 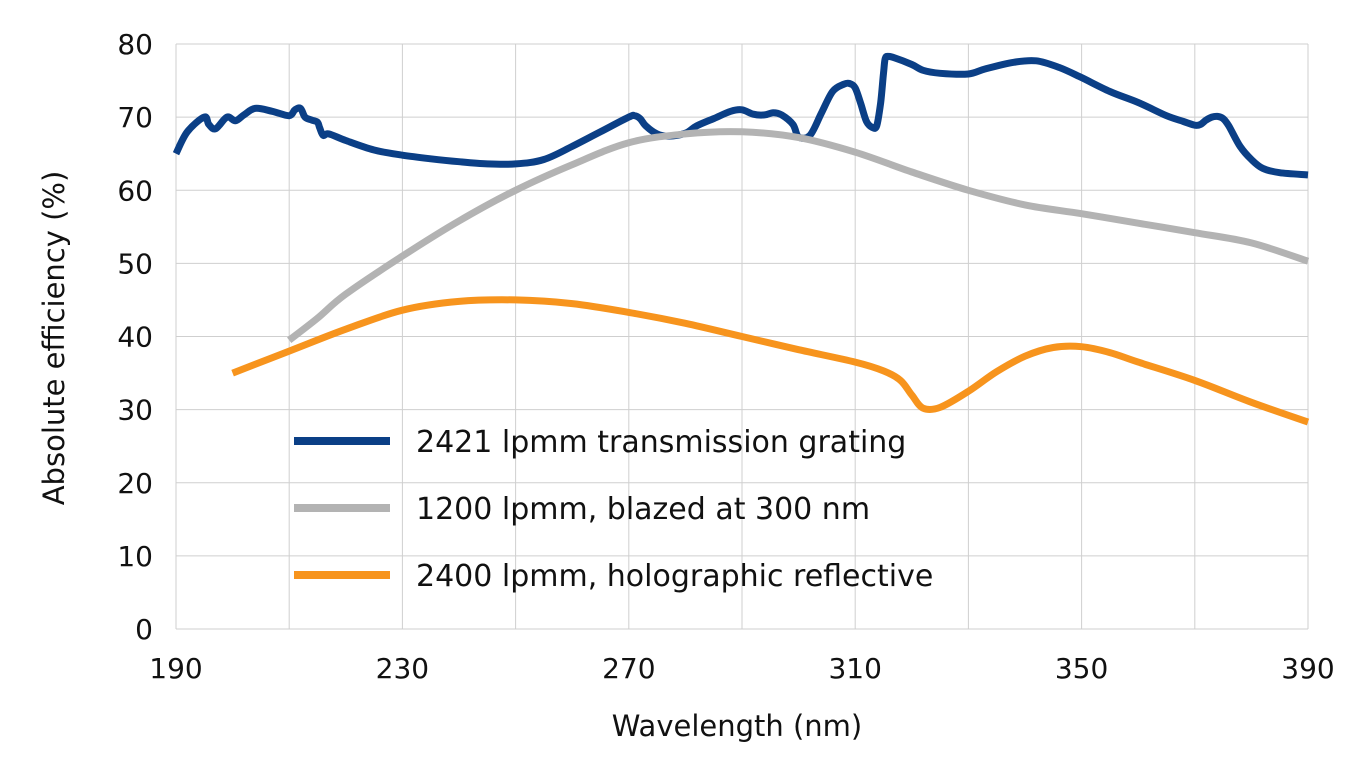 I want to click on y-tick-label: 70, so click(x=135, y=117).